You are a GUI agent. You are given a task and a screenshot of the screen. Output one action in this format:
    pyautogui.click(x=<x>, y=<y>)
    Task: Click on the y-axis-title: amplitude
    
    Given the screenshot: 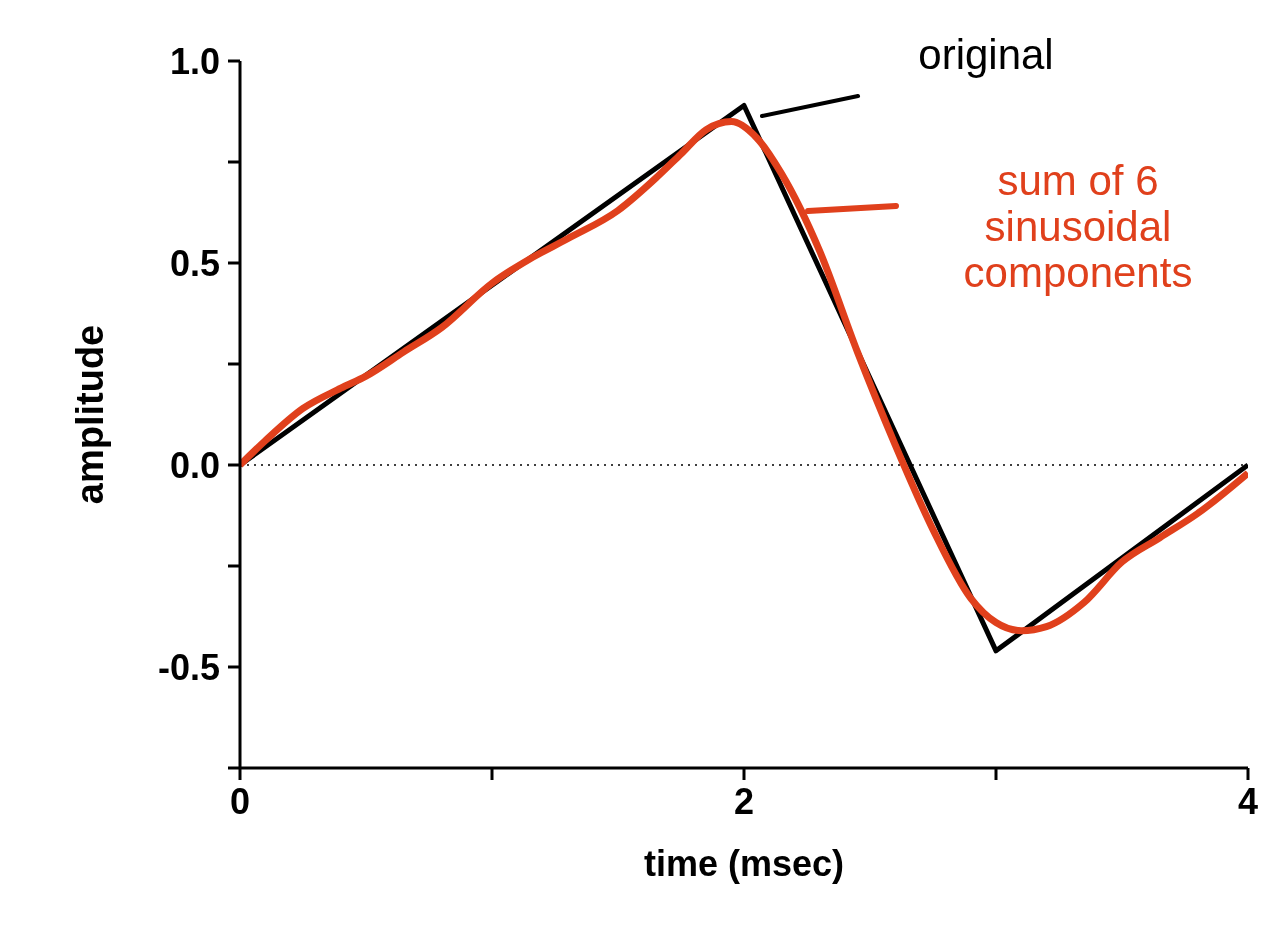 What is the action you would take?
    pyautogui.click(x=90, y=414)
    